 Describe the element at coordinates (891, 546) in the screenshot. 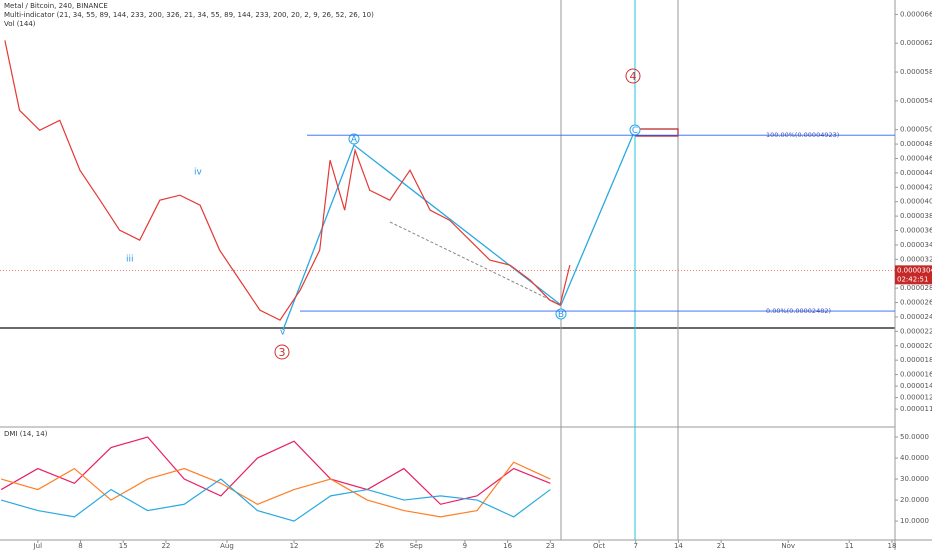

I see `x-tick-label: 18` at that location.